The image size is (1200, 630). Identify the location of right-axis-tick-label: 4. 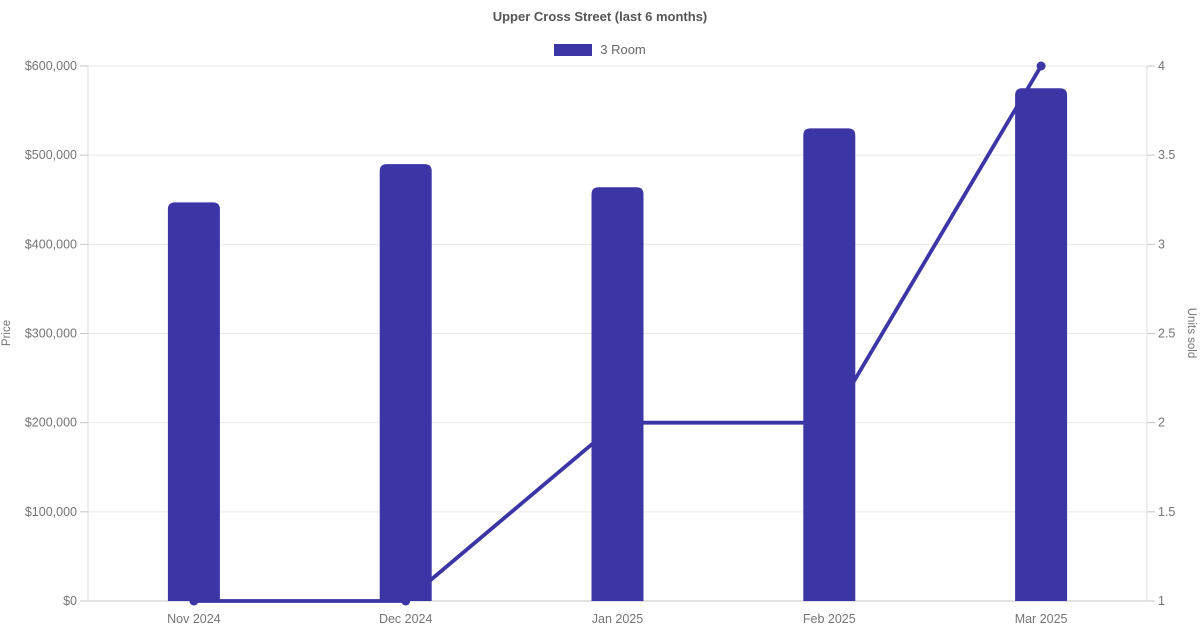
(1161, 66).